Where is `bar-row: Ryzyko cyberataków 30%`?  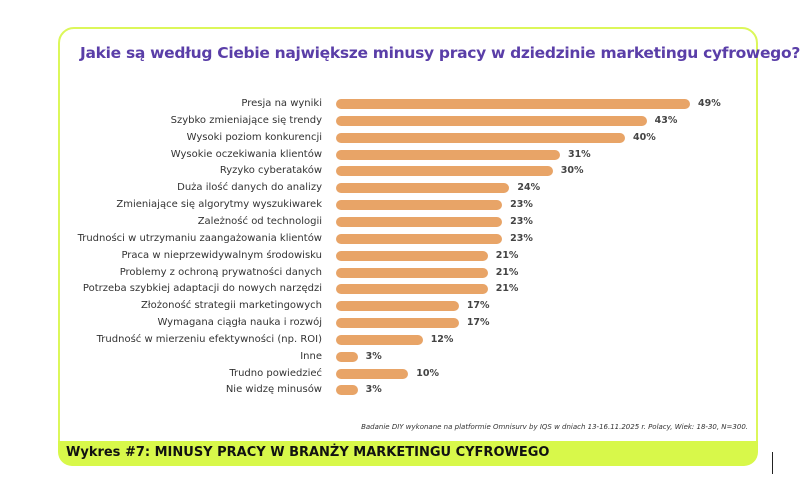 bar-row: Ryzyko cyberataków 30% is located at coordinates (400, 171).